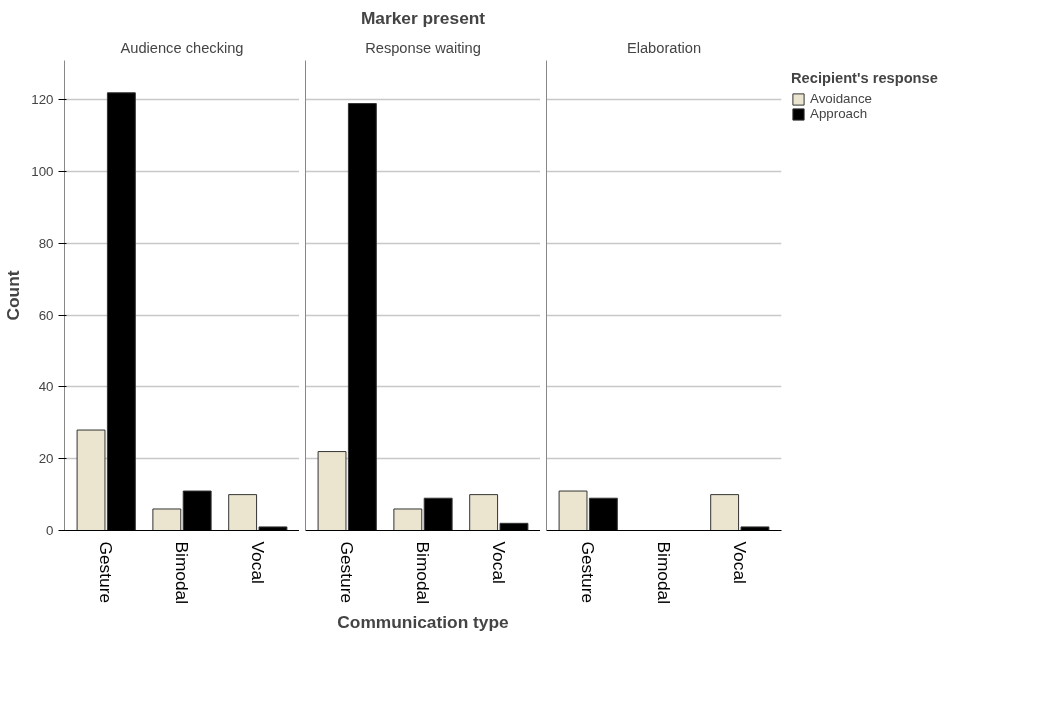 This screenshot has width=1062, height=714. I want to click on legend-label: Approach, so click(839, 113).